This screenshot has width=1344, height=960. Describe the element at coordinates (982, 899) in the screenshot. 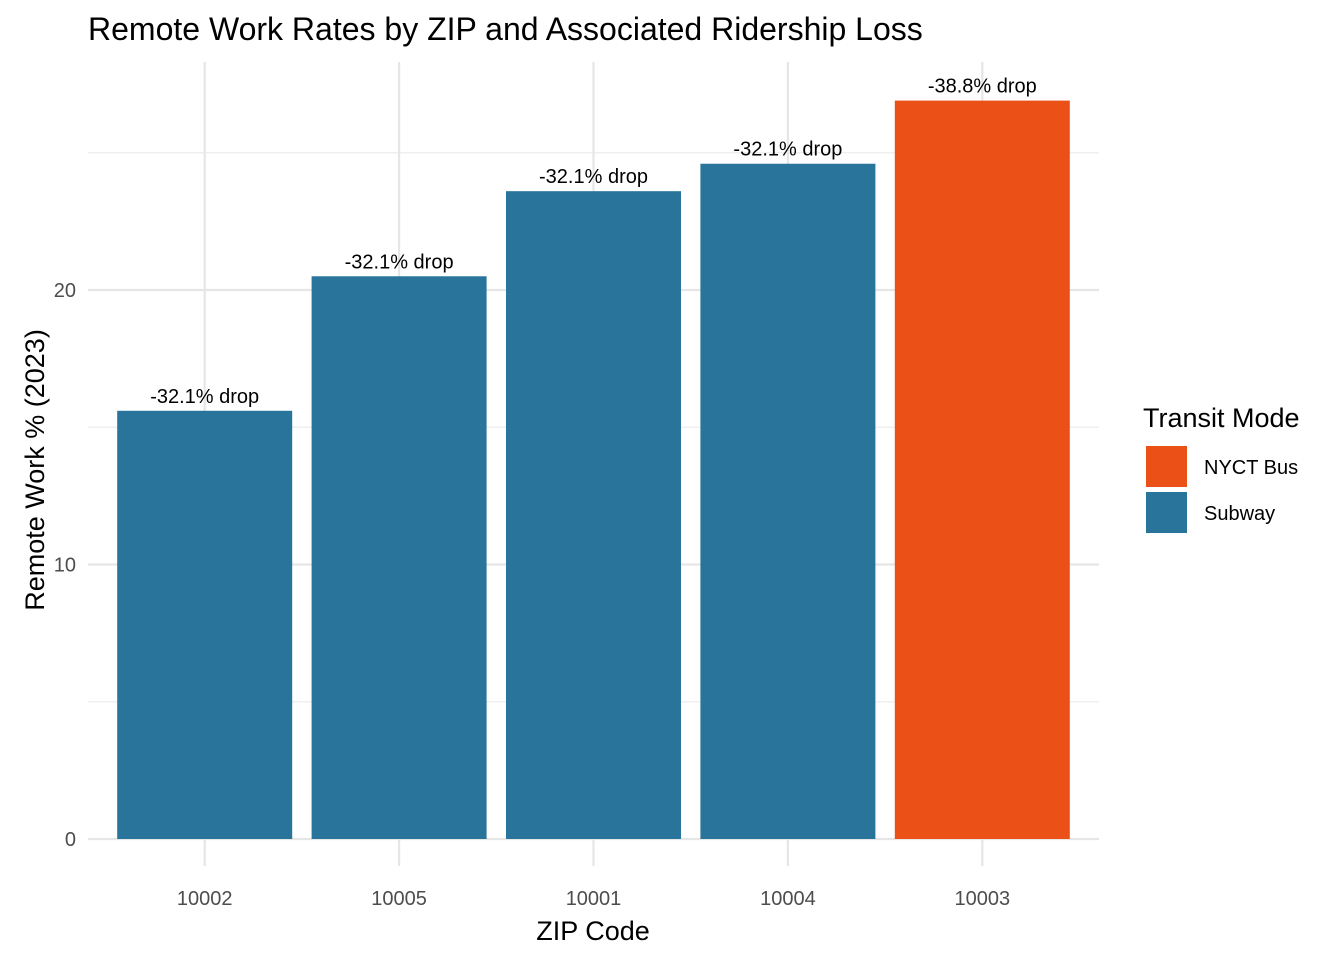

I see `x-tick-label: 10003` at that location.